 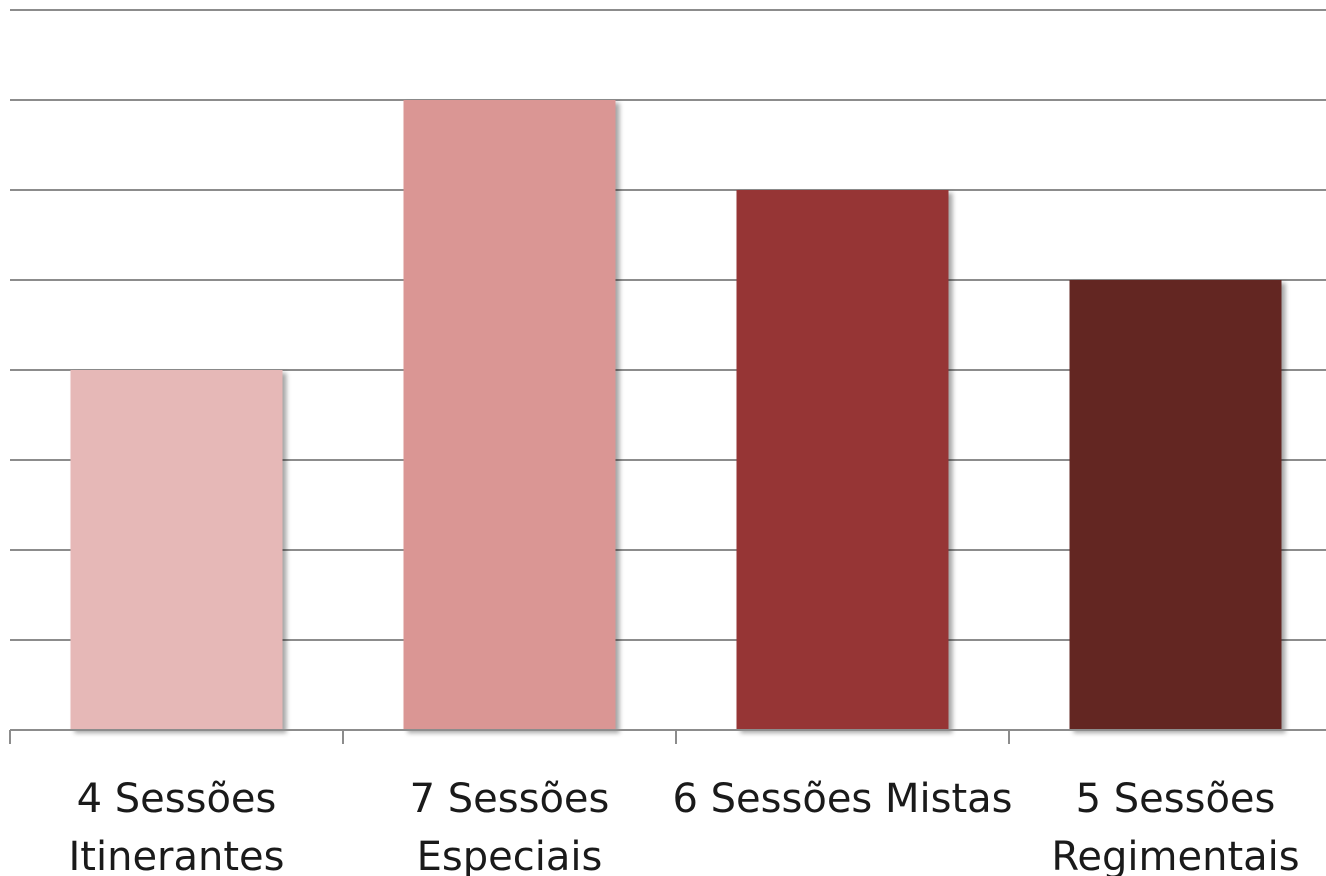 What do you see at coordinates (1175, 826) in the screenshot?
I see `x-tick-label: 5 Sessões Regimentais` at bounding box center [1175, 826].